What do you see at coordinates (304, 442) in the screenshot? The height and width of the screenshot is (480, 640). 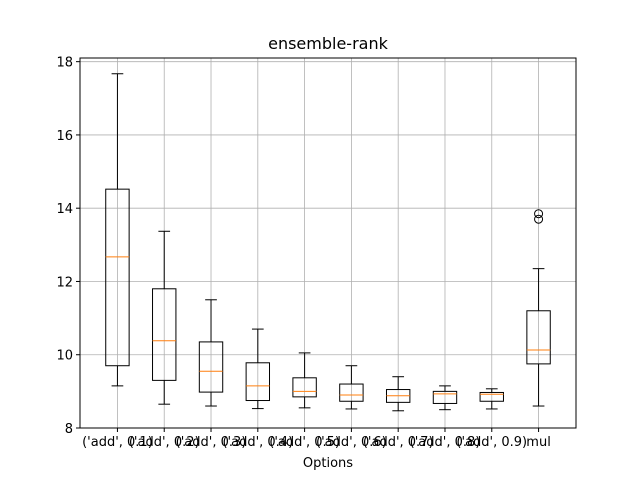 I see `x-tick-label: ('add', 0.5)` at bounding box center [304, 442].